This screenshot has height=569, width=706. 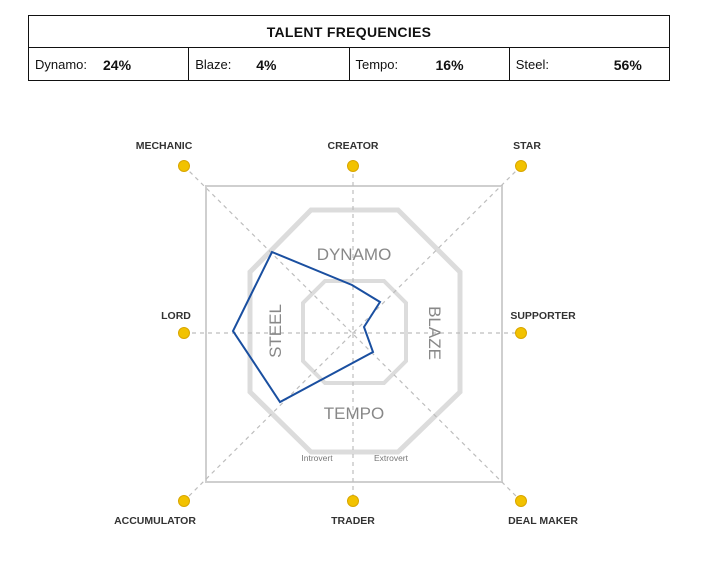 What do you see at coordinates (353, 501) in the screenshot?
I see `trader-dot` at bounding box center [353, 501].